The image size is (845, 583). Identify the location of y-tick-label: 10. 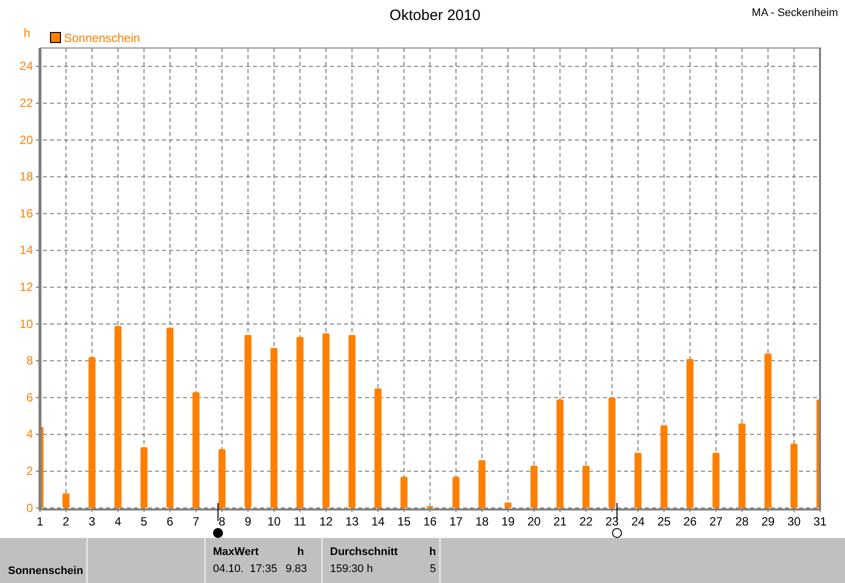
(27, 323).